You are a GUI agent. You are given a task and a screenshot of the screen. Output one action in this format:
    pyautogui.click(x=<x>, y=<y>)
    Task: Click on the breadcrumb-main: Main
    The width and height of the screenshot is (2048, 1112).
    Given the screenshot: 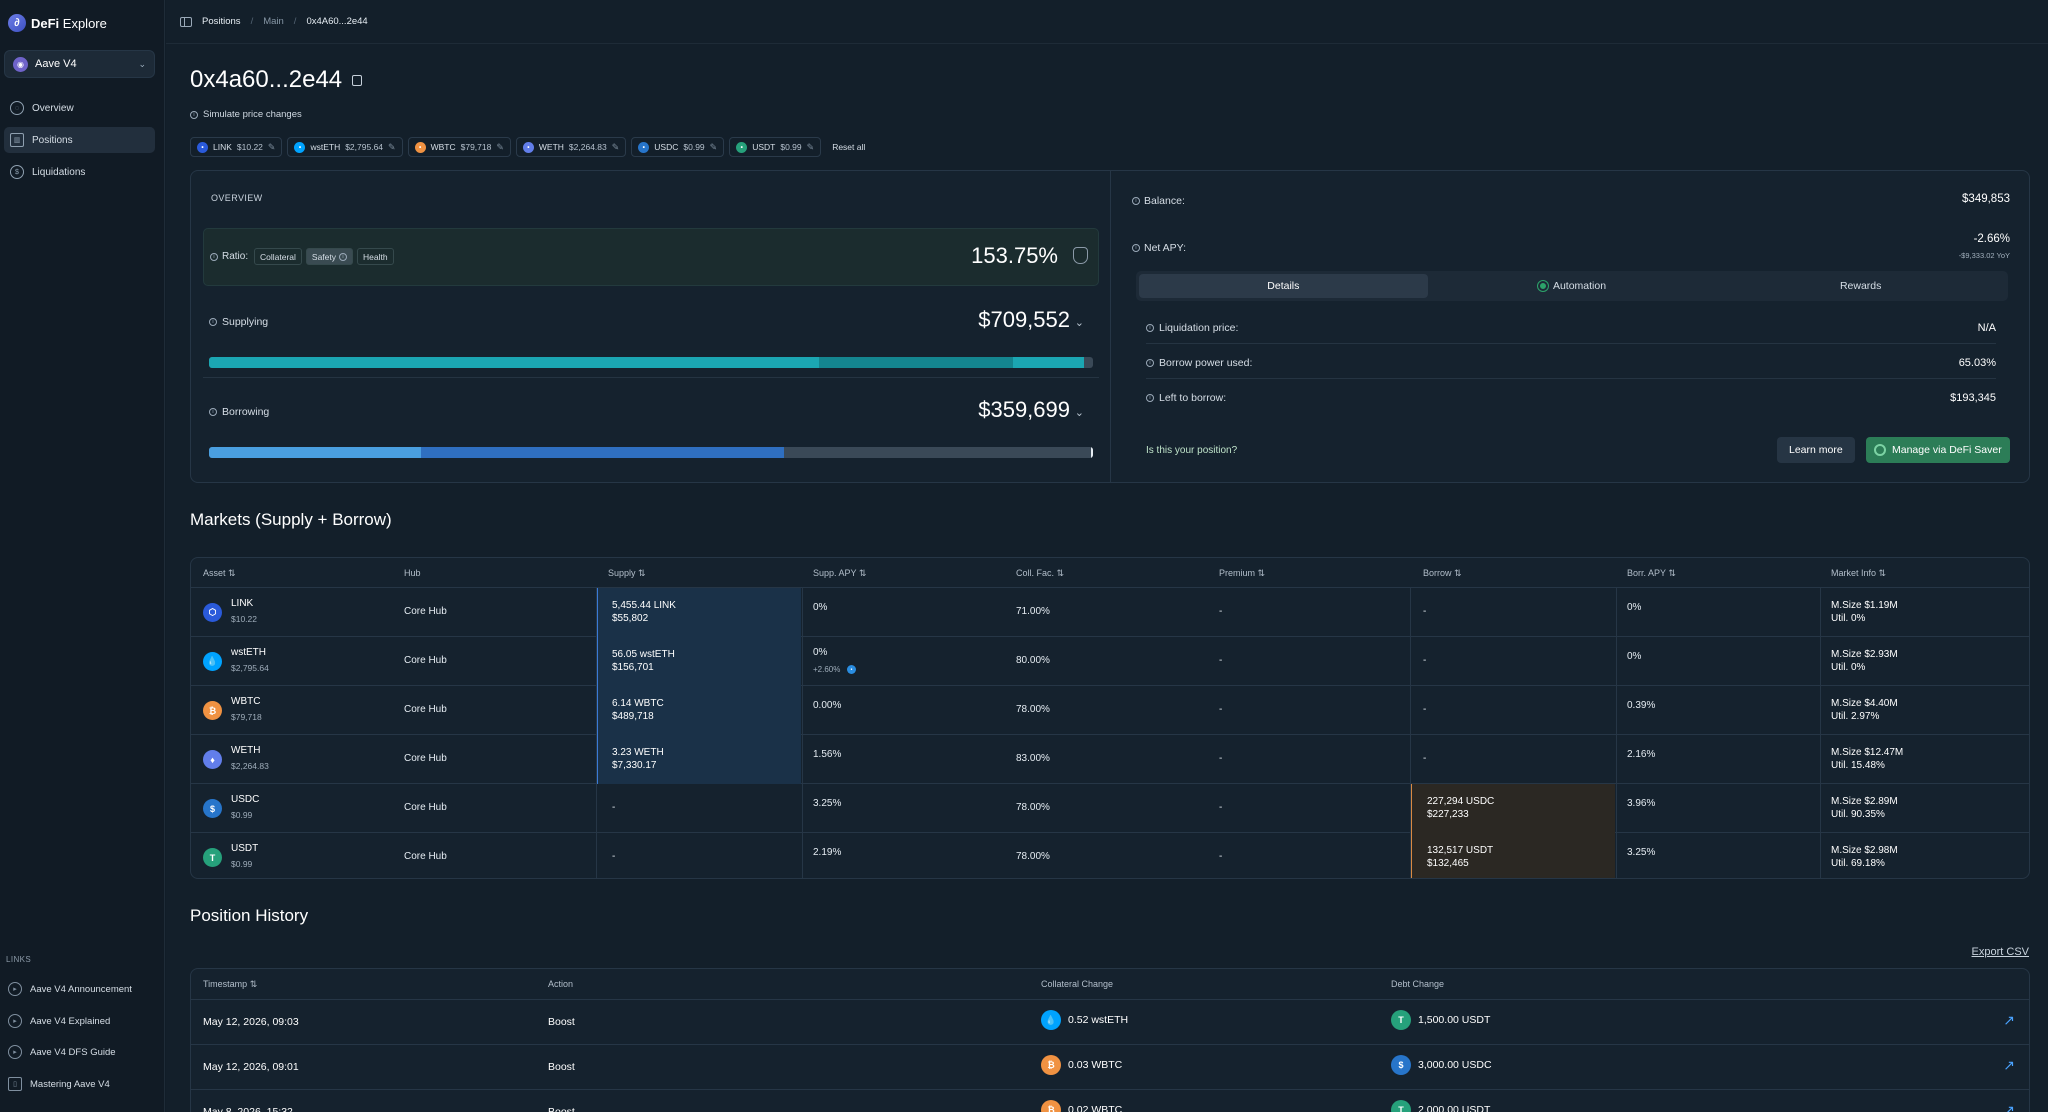 What is the action you would take?
    pyautogui.click(x=273, y=21)
    